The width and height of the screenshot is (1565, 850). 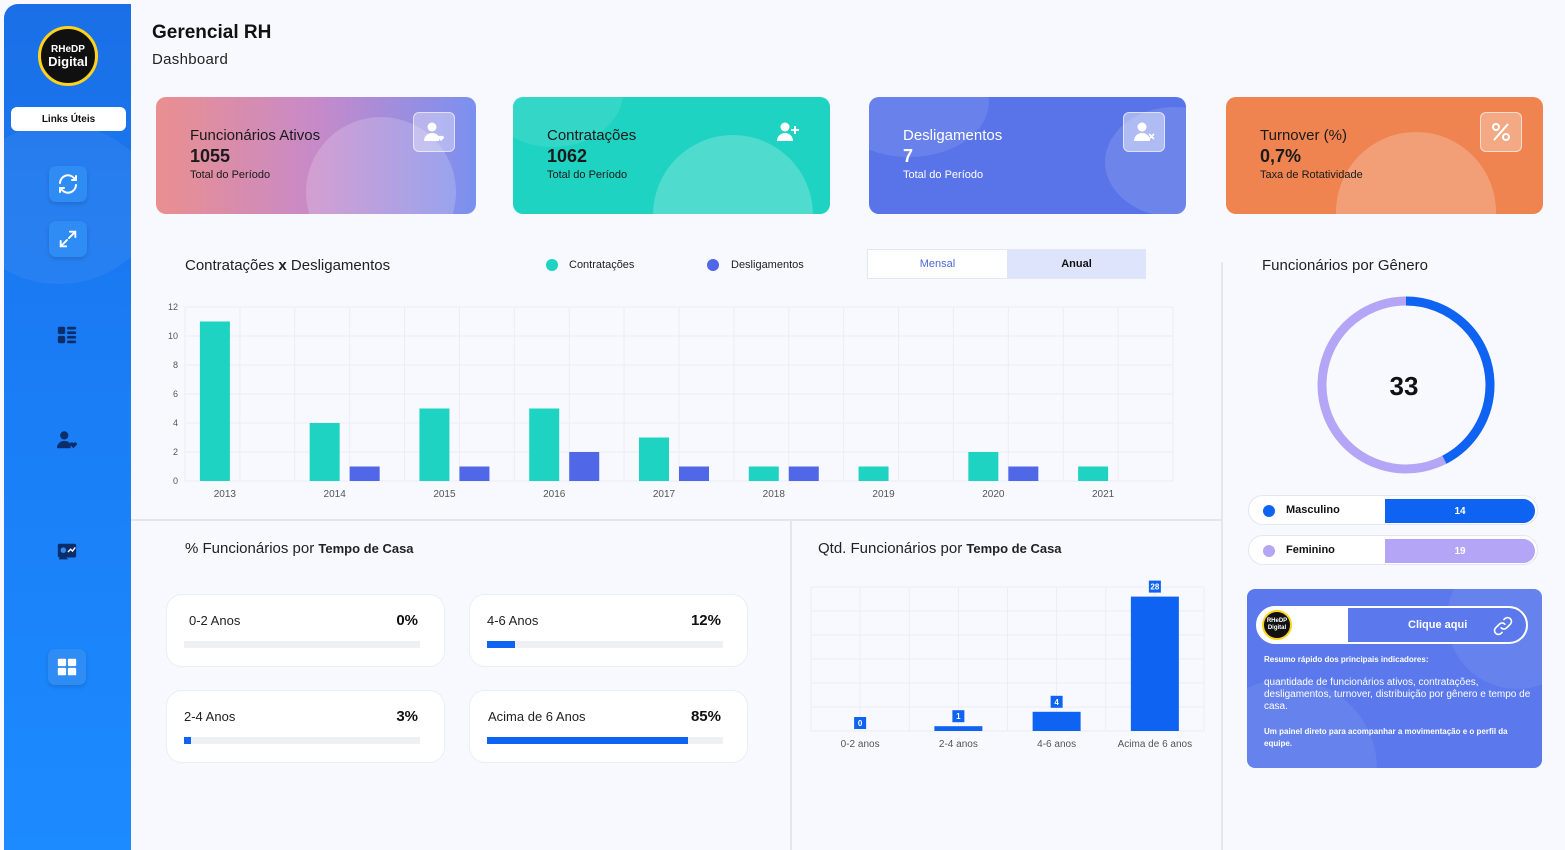 What do you see at coordinates (1460, 511) in the screenshot?
I see `male-value: 14` at bounding box center [1460, 511].